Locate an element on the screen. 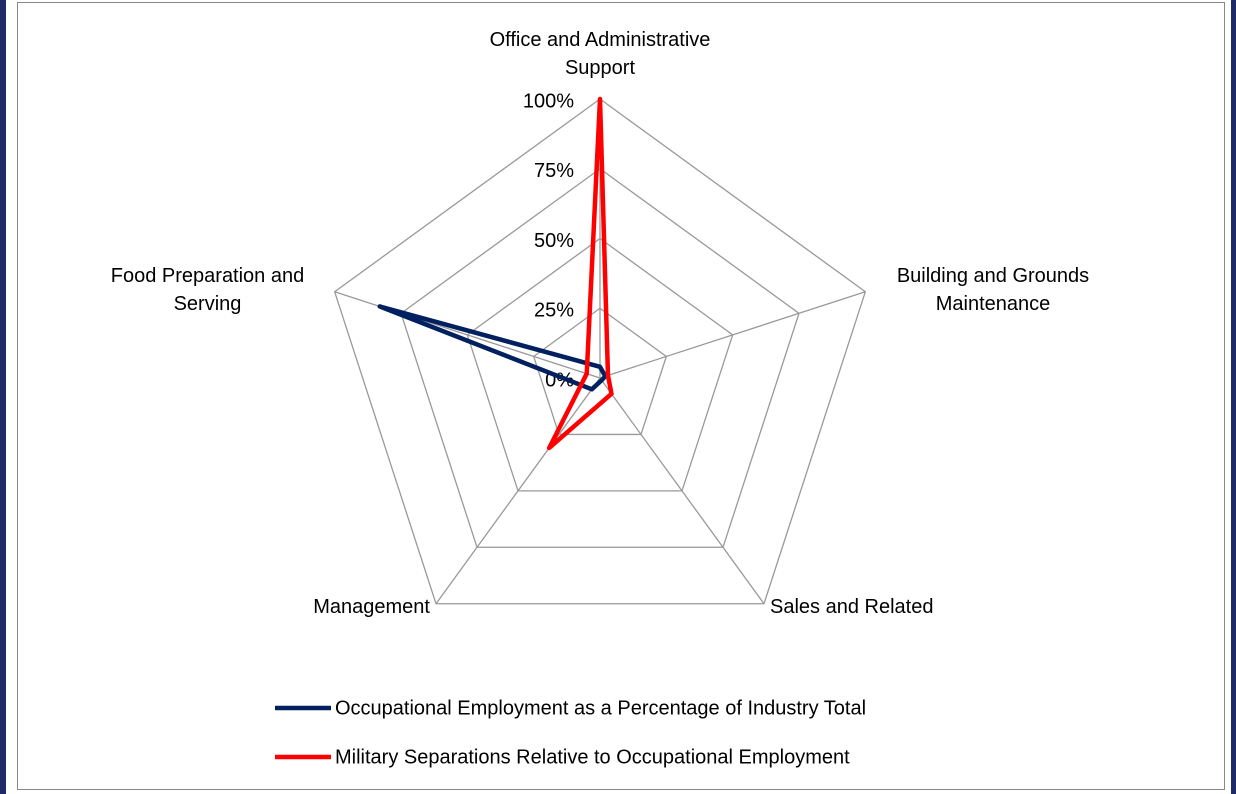  r-tick-label: 100% is located at coordinates (548, 101).